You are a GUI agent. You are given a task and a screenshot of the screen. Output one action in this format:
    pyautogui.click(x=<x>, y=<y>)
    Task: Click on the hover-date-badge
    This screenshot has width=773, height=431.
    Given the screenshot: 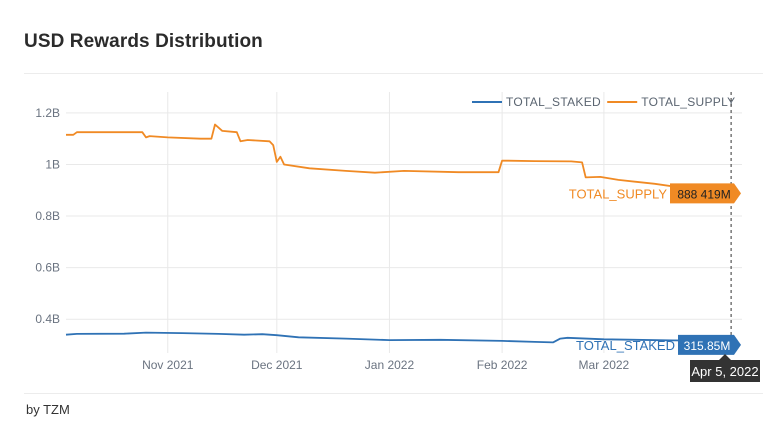 What is the action you would take?
    pyautogui.click(x=725, y=368)
    